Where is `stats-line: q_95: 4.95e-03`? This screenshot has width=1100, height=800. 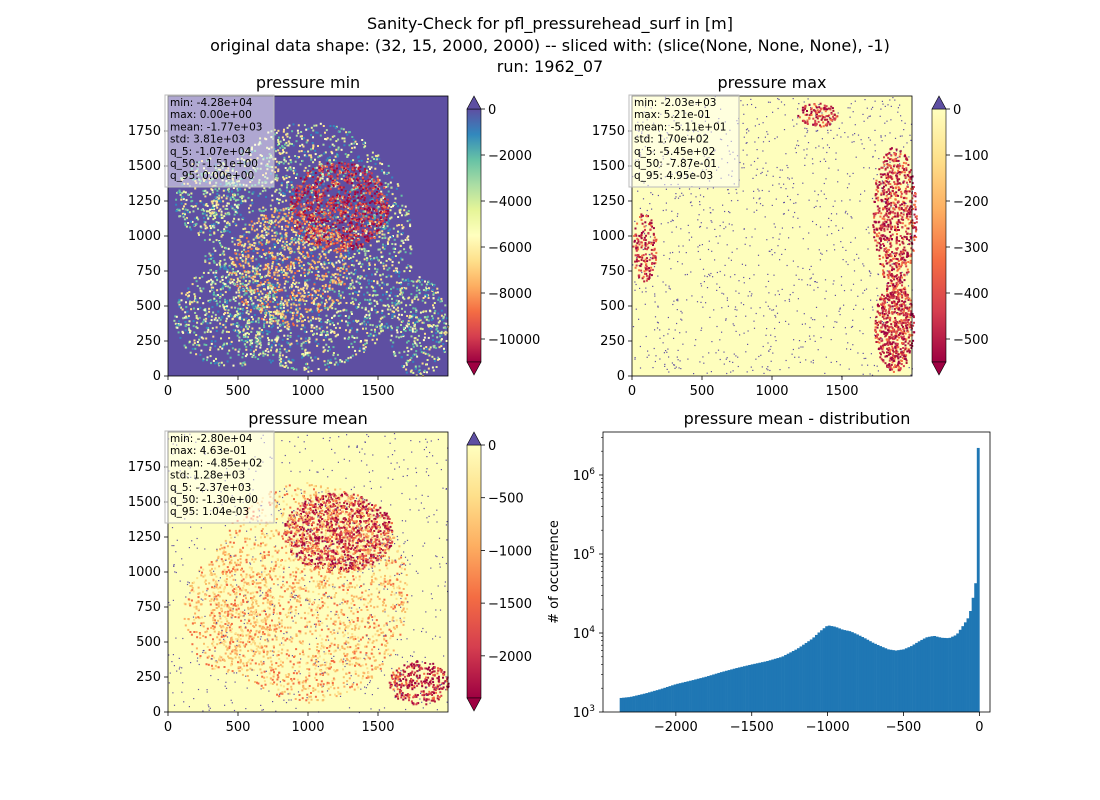 stats-line: q_95: 4.95e-03 is located at coordinates (673, 176).